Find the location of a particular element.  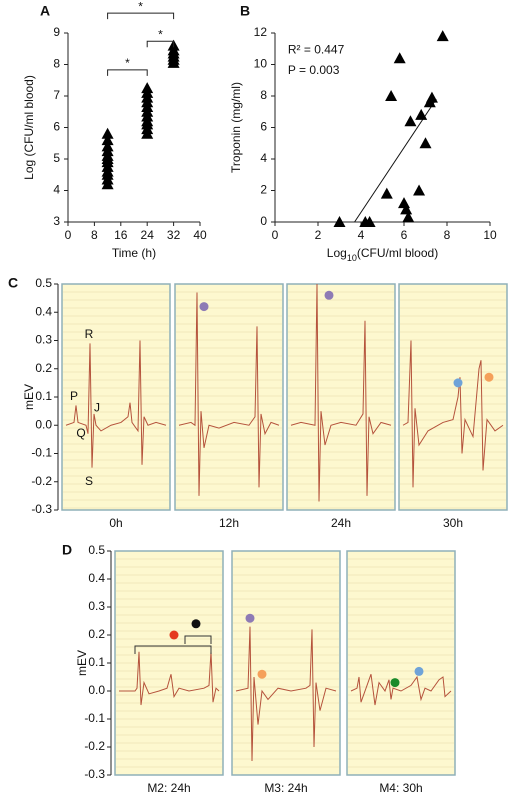

wave-label: P is located at coordinates (74, 396).